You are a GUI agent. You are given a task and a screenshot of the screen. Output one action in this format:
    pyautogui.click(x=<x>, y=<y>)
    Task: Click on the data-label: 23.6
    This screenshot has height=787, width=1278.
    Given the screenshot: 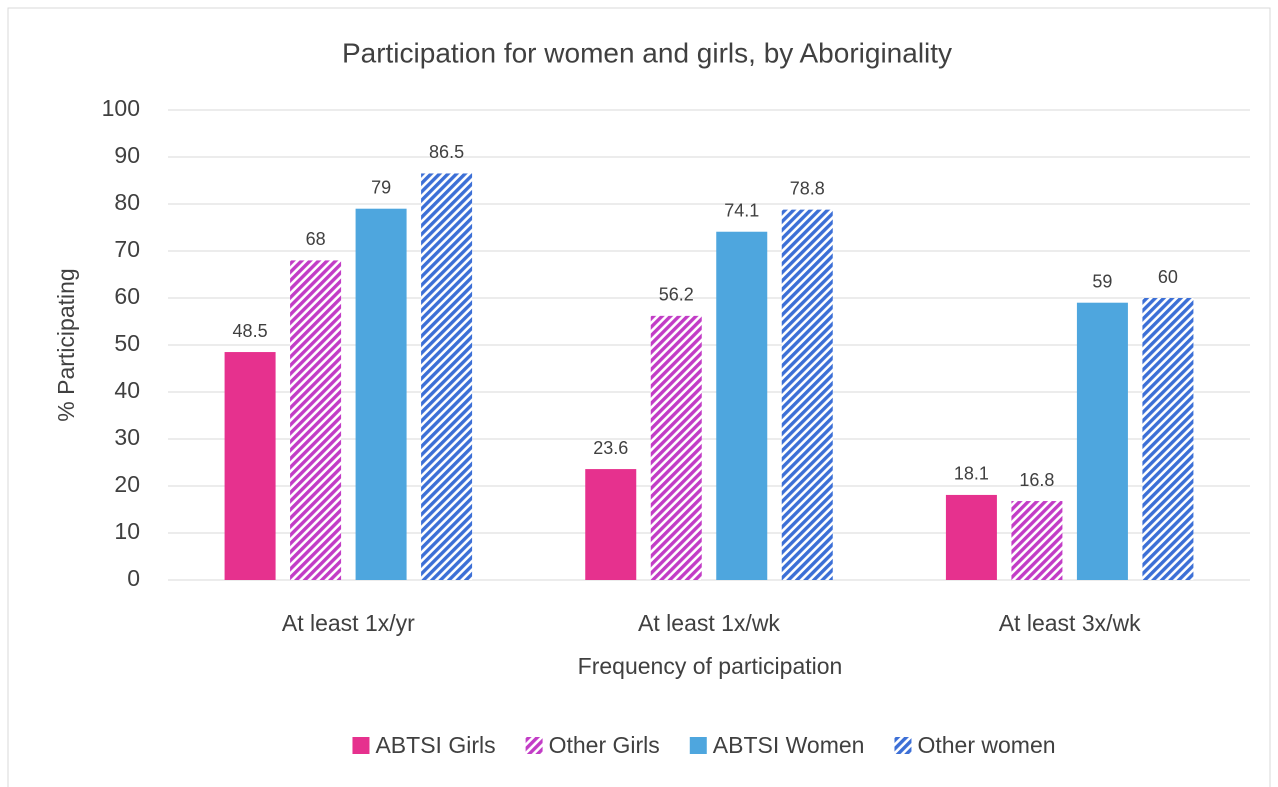 What is the action you would take?
    pyautogui.click(x=610, y=448)
    